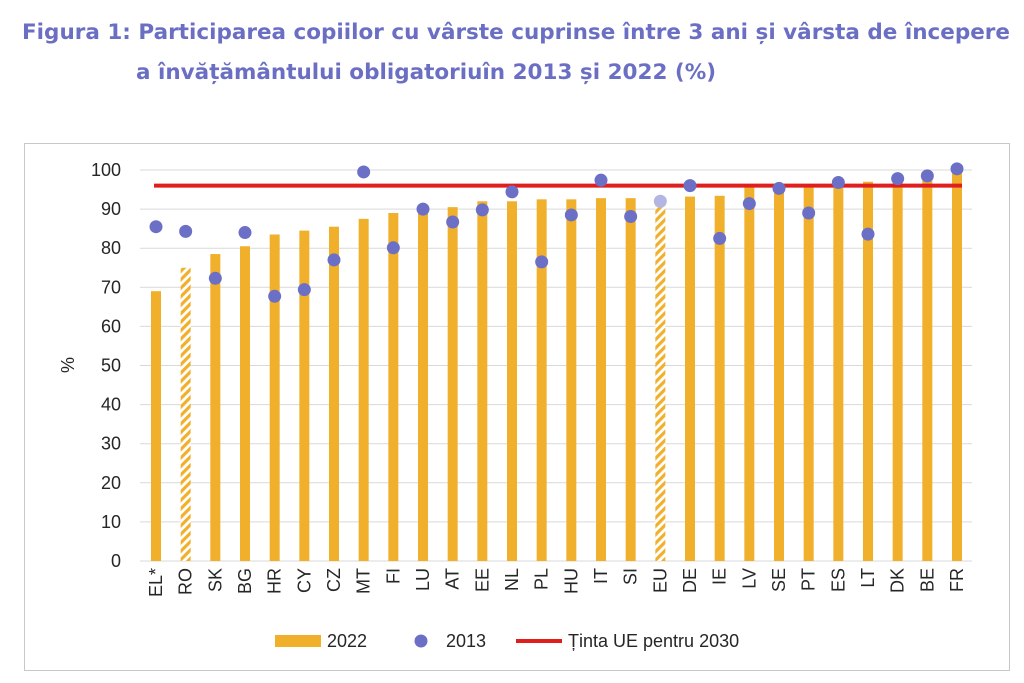 This screenshot has width=1024, height=683. I want to click on dot-2013-hr, so click(275, 296).